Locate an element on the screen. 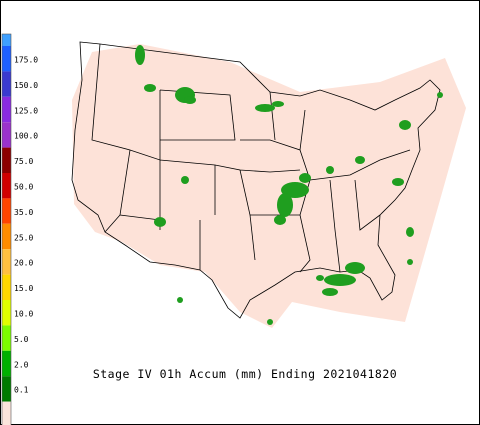 This screenshot has height=425, width=480. colorbar-label: 2.0 is located at coordinates (21, 364).